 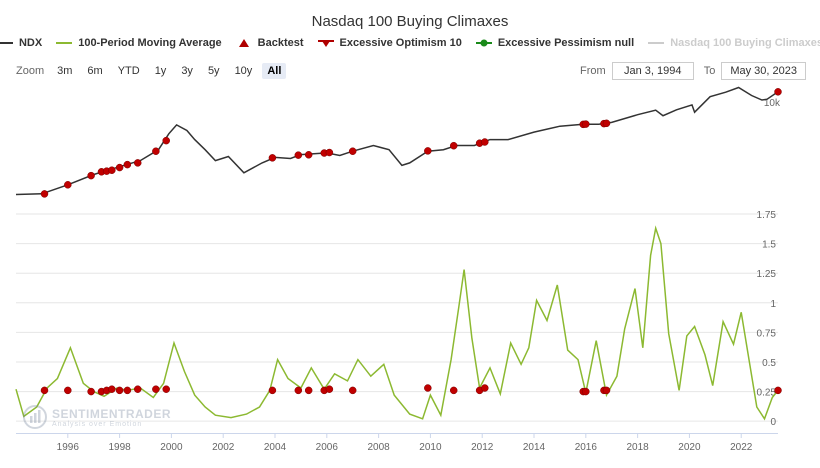 What do you see at coordinates (741, 447) in the screenshot?
I see `x-tick-label: 2022` at bounding box center [741, 447].